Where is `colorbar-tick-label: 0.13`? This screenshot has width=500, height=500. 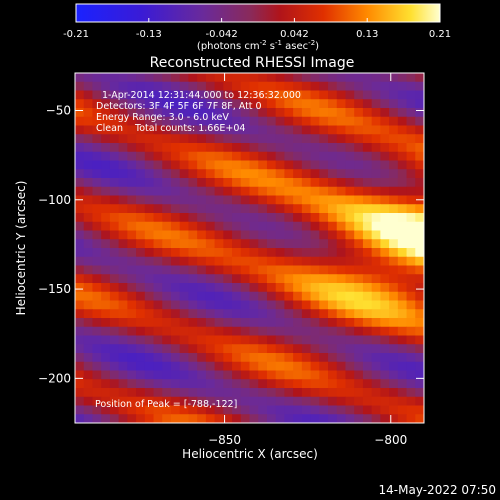
colorbar-tick-label: 0.13 is located at coordinates (367, 34).